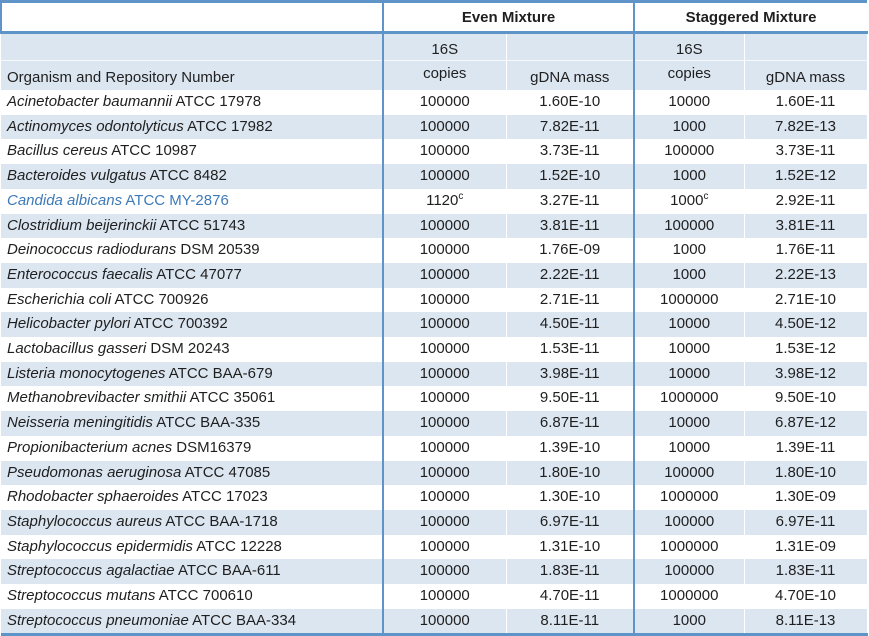  I want to click on organism-cell: Acinetobacter baumannii ATCC 17978, so click(192, 102).